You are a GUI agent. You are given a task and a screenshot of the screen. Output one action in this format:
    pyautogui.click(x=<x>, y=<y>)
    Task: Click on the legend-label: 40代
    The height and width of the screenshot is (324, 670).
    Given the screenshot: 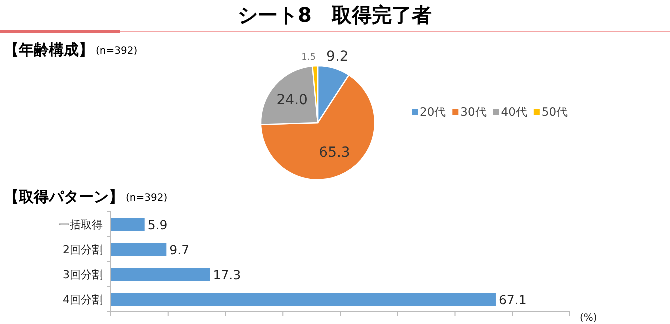 What is the action you would take?
    pyautogui.click(x=514, y=112)
    